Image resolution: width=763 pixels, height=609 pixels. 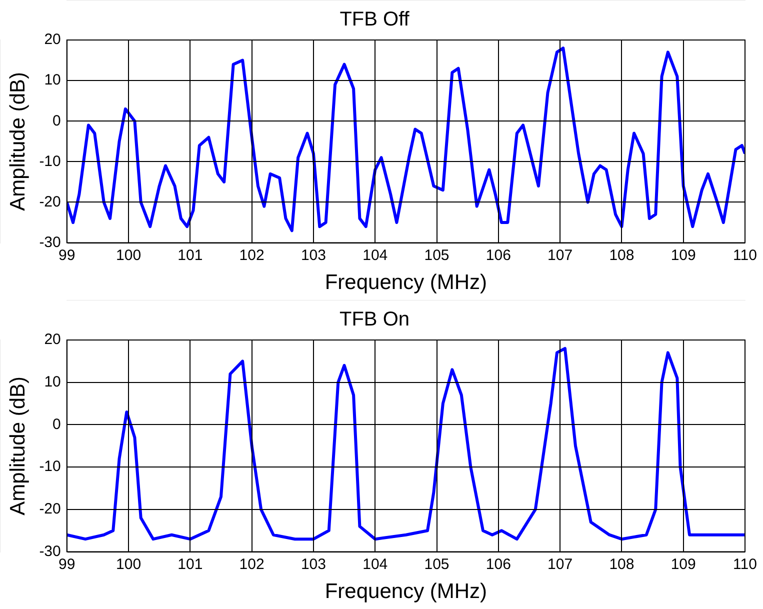 I want to click on chart-title: TFB On, so click(x=374, y=319).